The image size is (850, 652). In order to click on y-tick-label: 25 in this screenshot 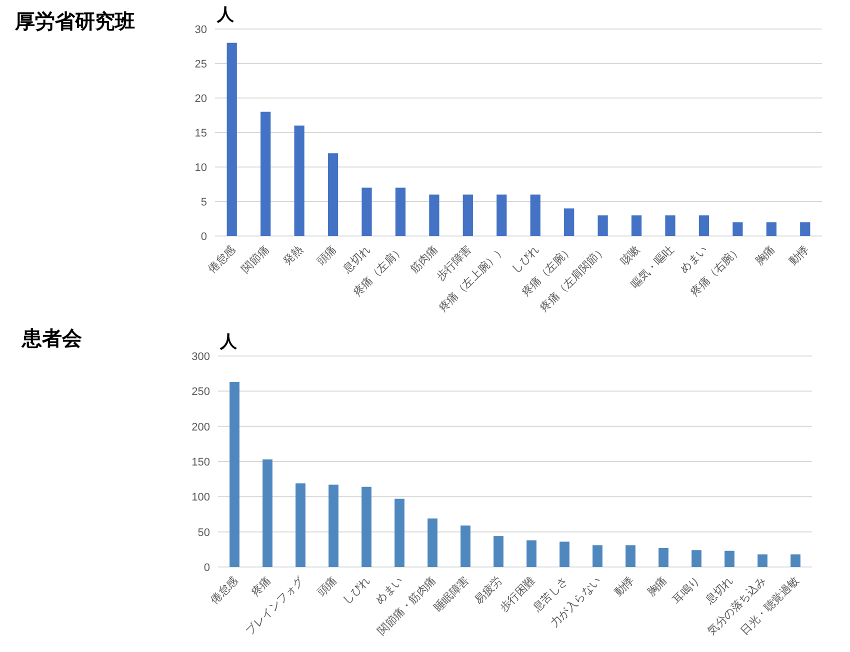, I will do `click(200, 64)`.